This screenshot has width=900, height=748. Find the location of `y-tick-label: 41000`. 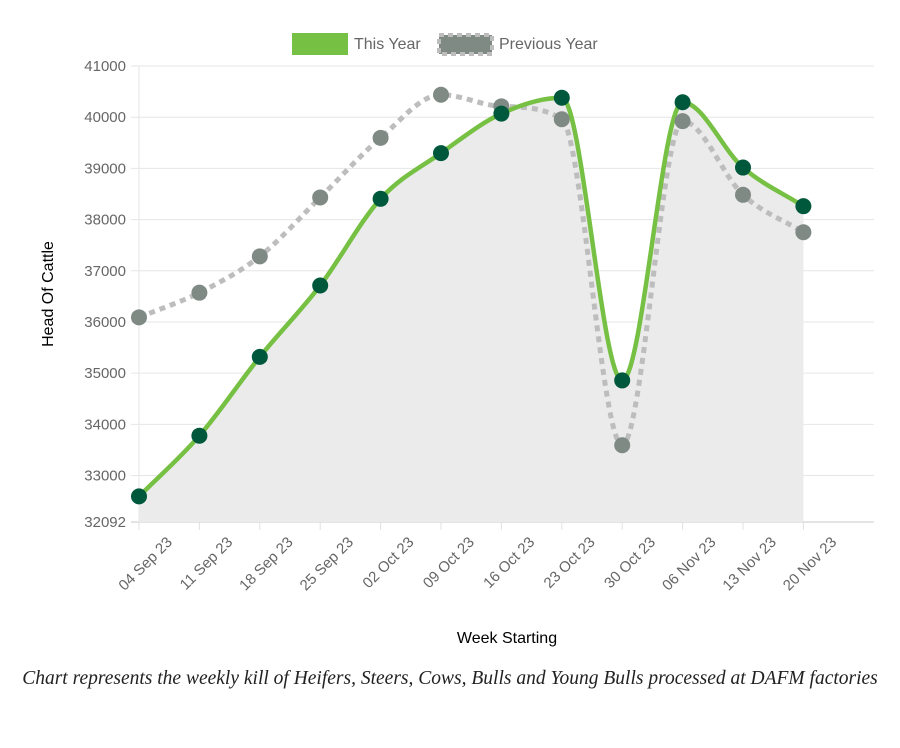

y-tick-label: 41000 is located at coordinates (105, 66).